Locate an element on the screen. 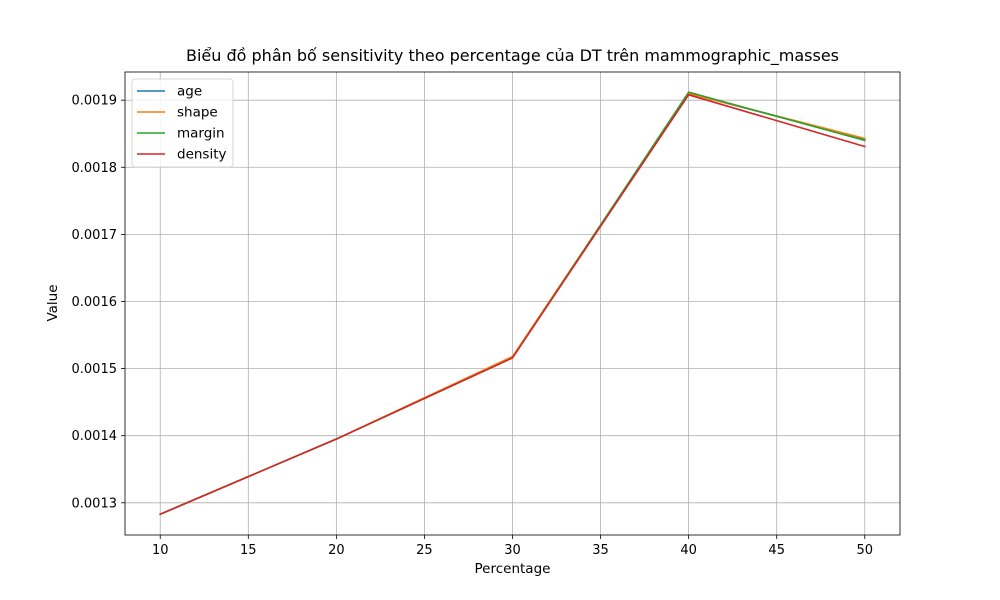  legend-label-margin: margin is located at coordinates (201, 134).